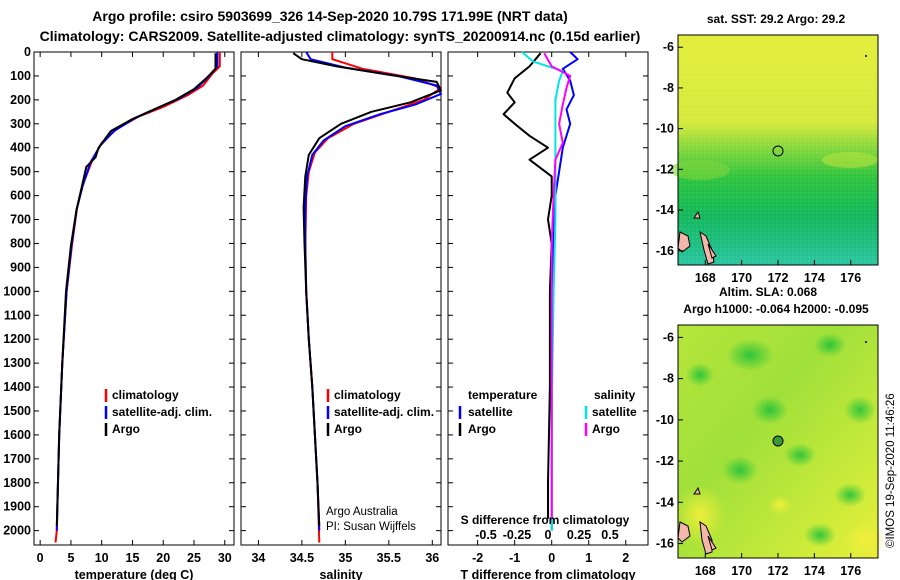 Image resolution: width=900 pixels, height=580 pixels. Describe the element at coordinates (17, 363) in the screenshot. I see `depth-tick-label: 1300` at that location.